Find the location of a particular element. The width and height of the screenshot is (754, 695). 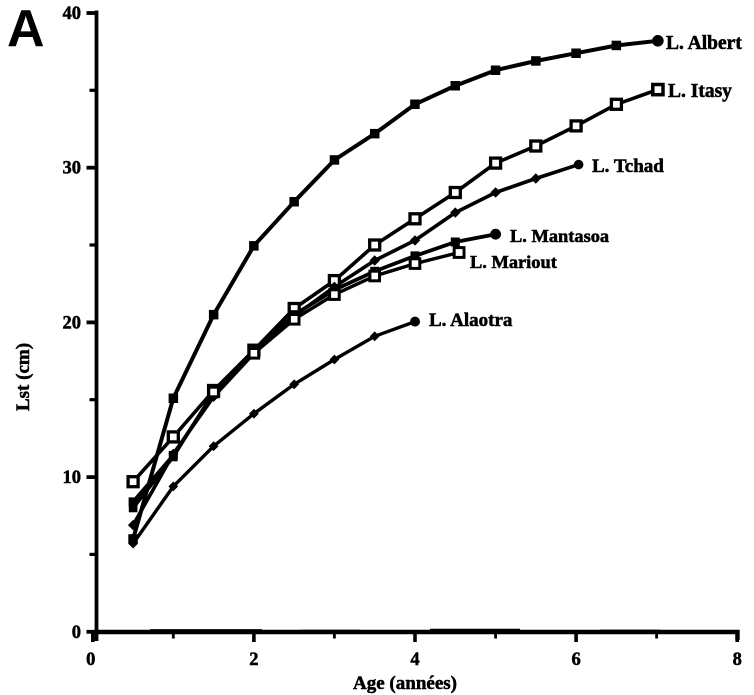

svg-text: A is located at coordinates (26, 29).